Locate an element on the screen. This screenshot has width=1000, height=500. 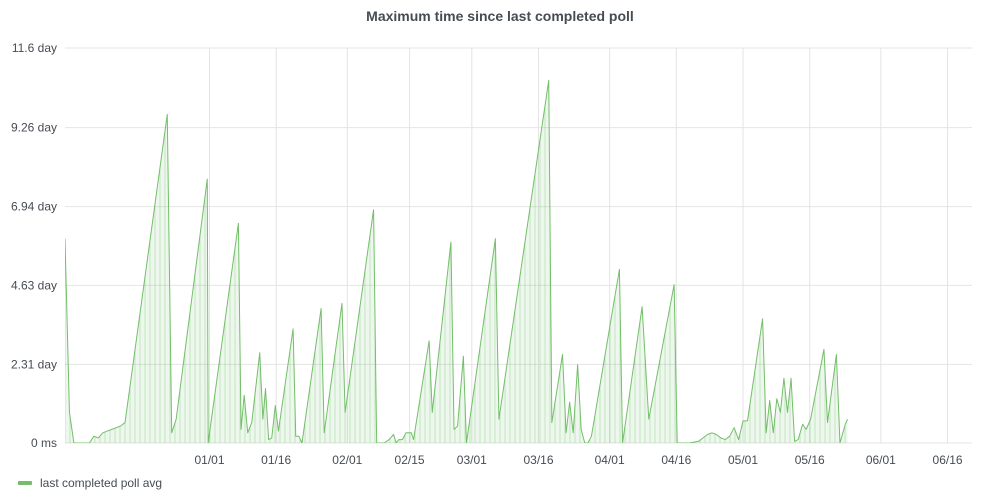
x-tick-label: 03/01 is located at coordinates (472, 460).